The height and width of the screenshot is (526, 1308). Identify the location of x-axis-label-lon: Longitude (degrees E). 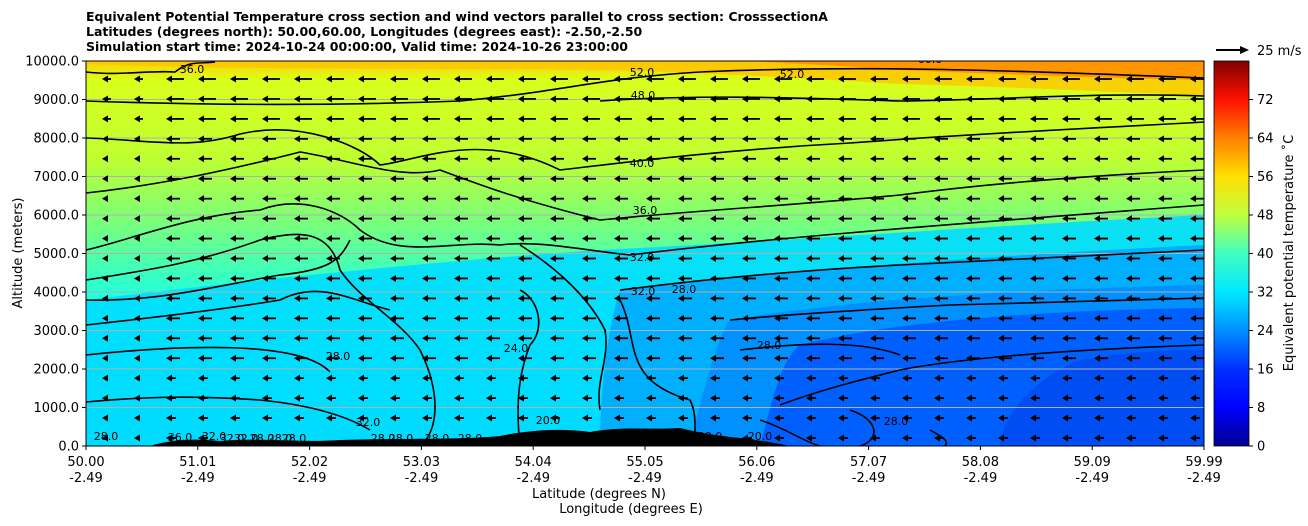
(631, 509).